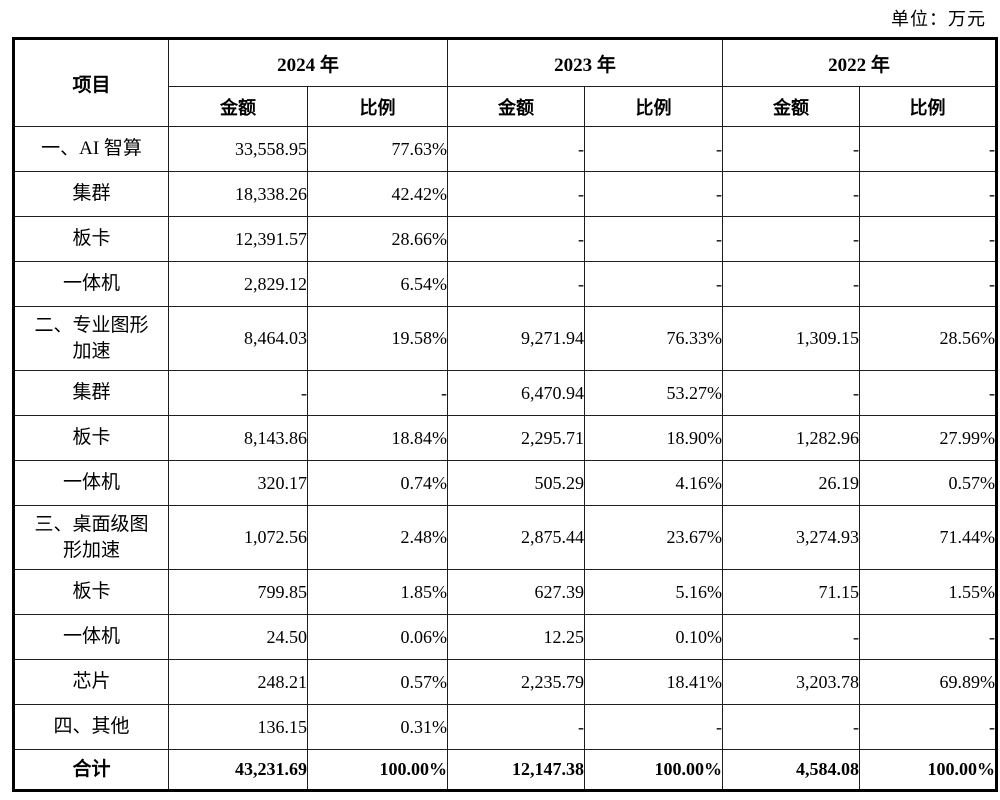 The height and width of the screenshot is (800, 1000). I want to click on table-row-cluster: 集群 - - 6,470.94 53.27% - -, so click(505, 393).